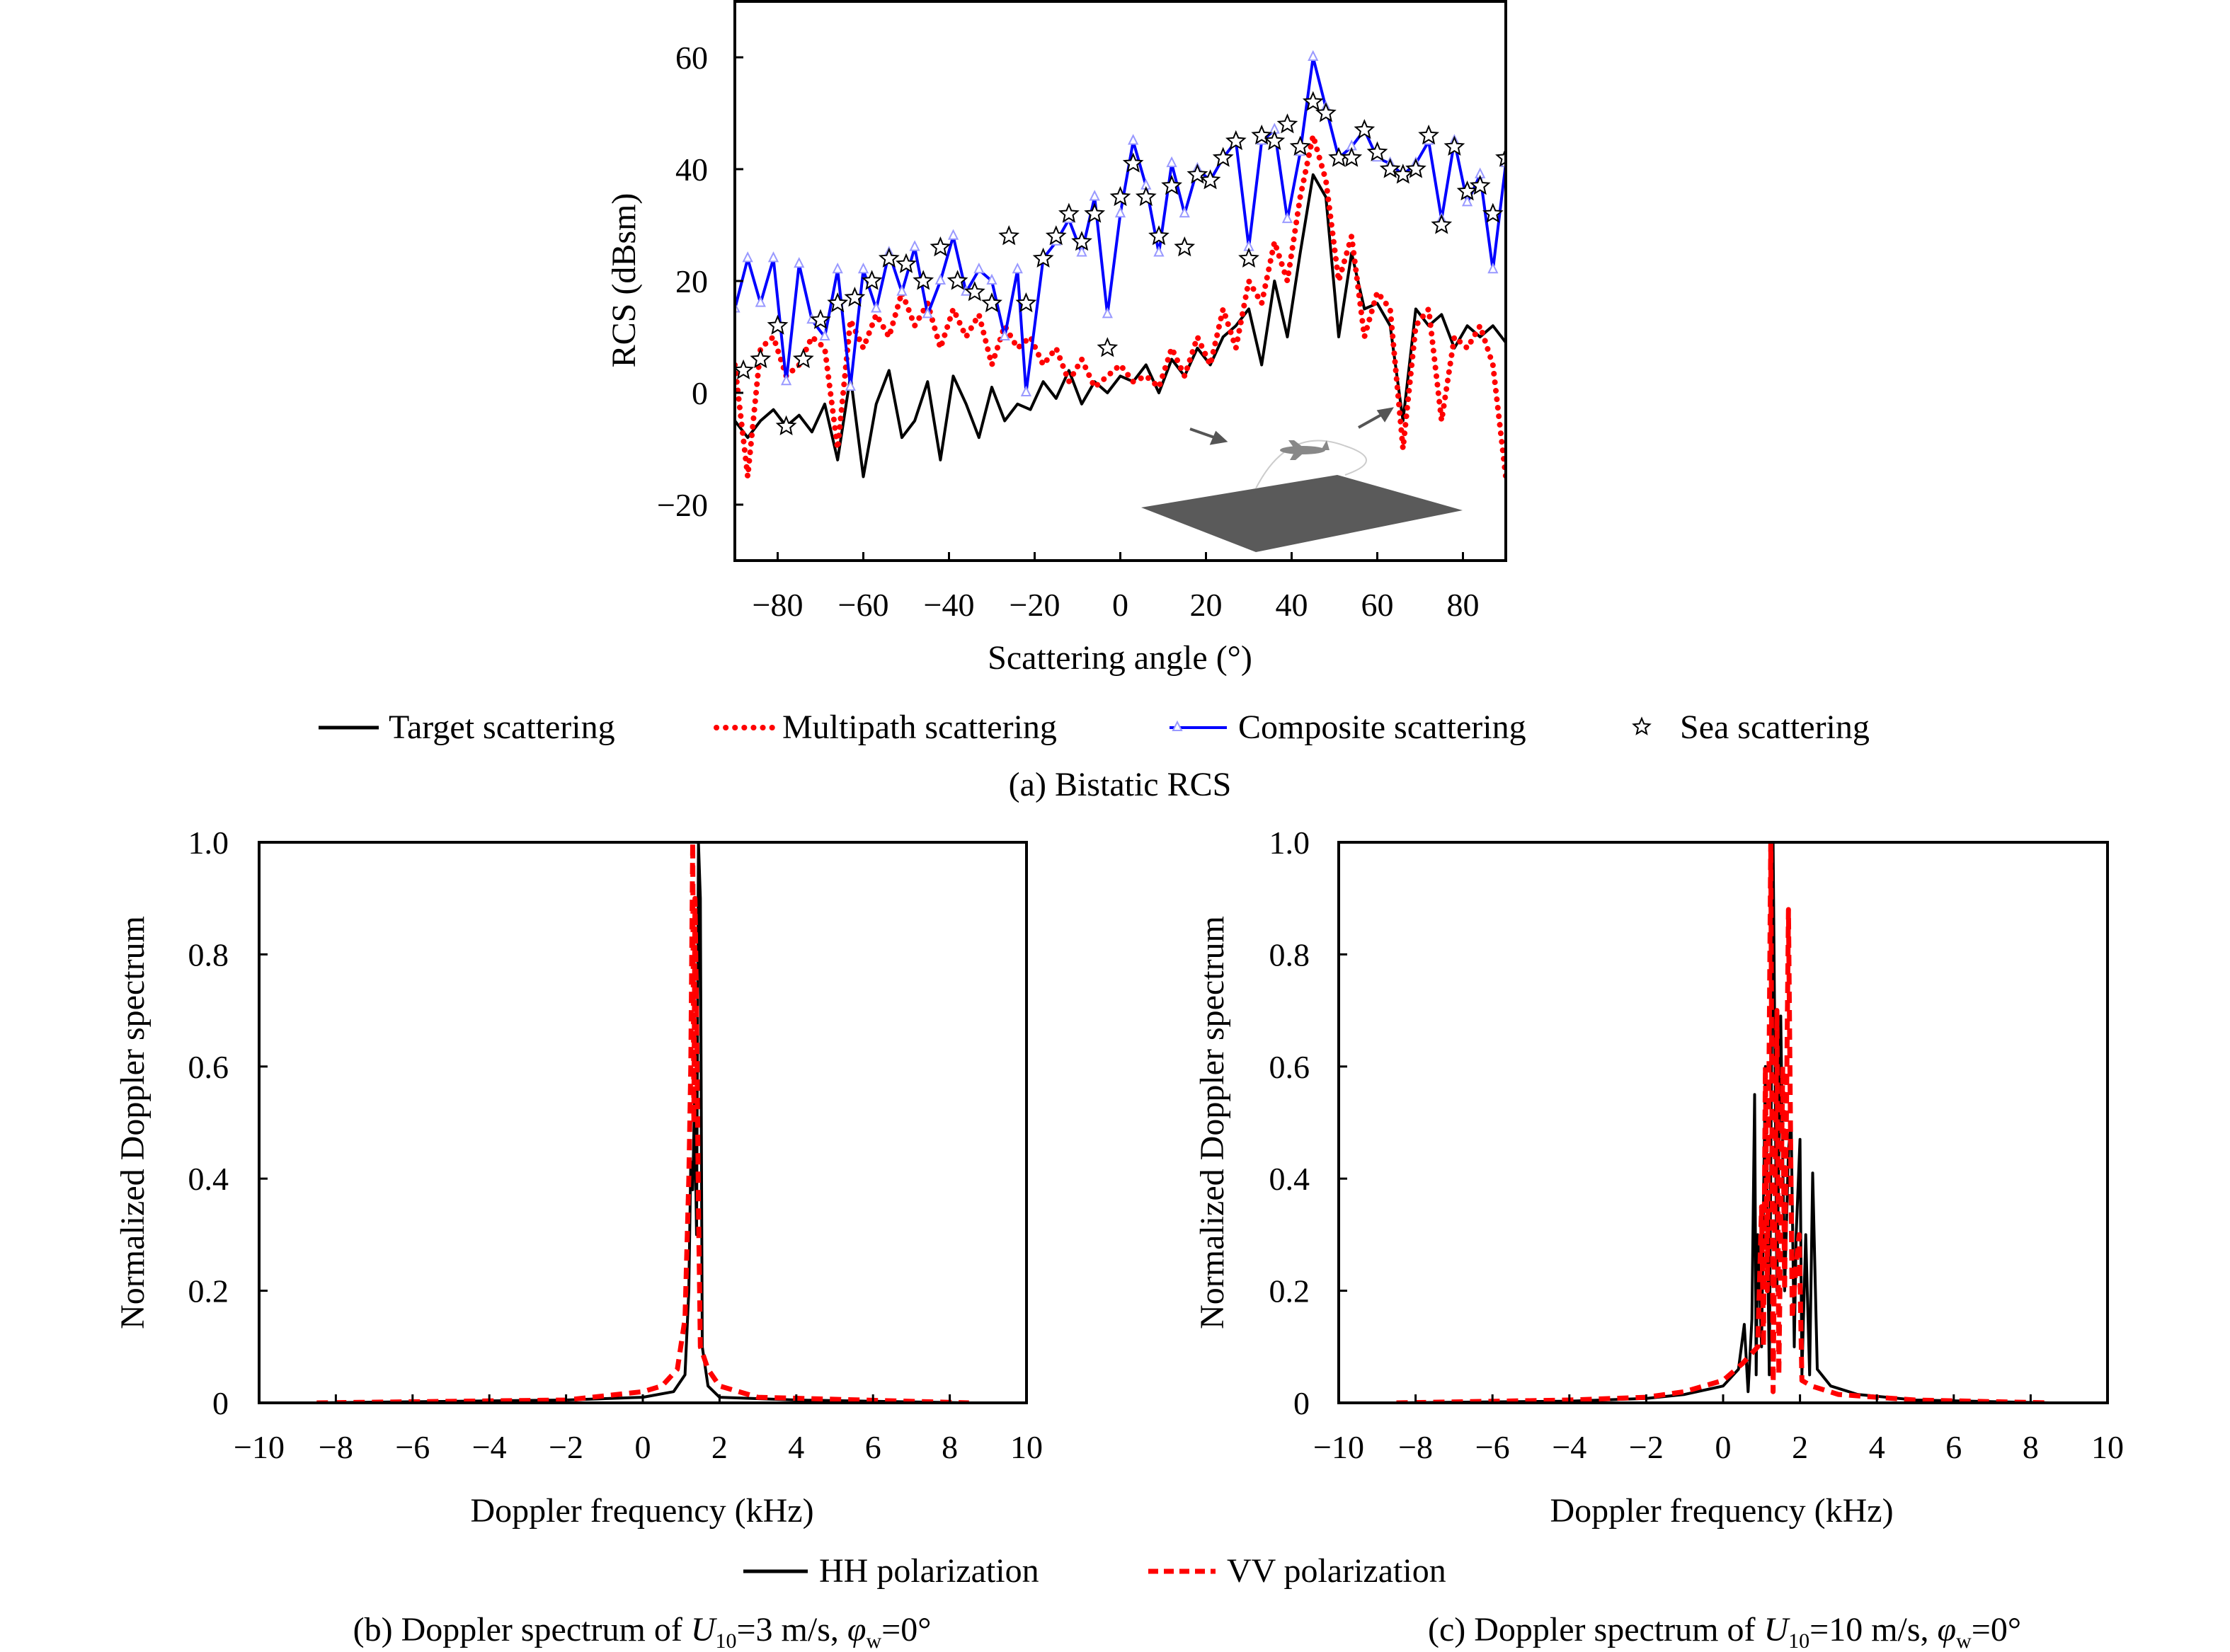  I want to click on x-tick-label: −6, so click(413, 1447).